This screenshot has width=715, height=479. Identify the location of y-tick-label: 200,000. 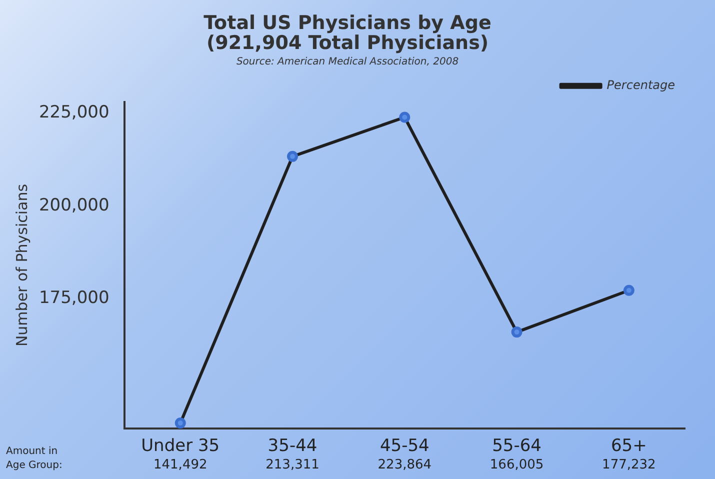
(74, 205).